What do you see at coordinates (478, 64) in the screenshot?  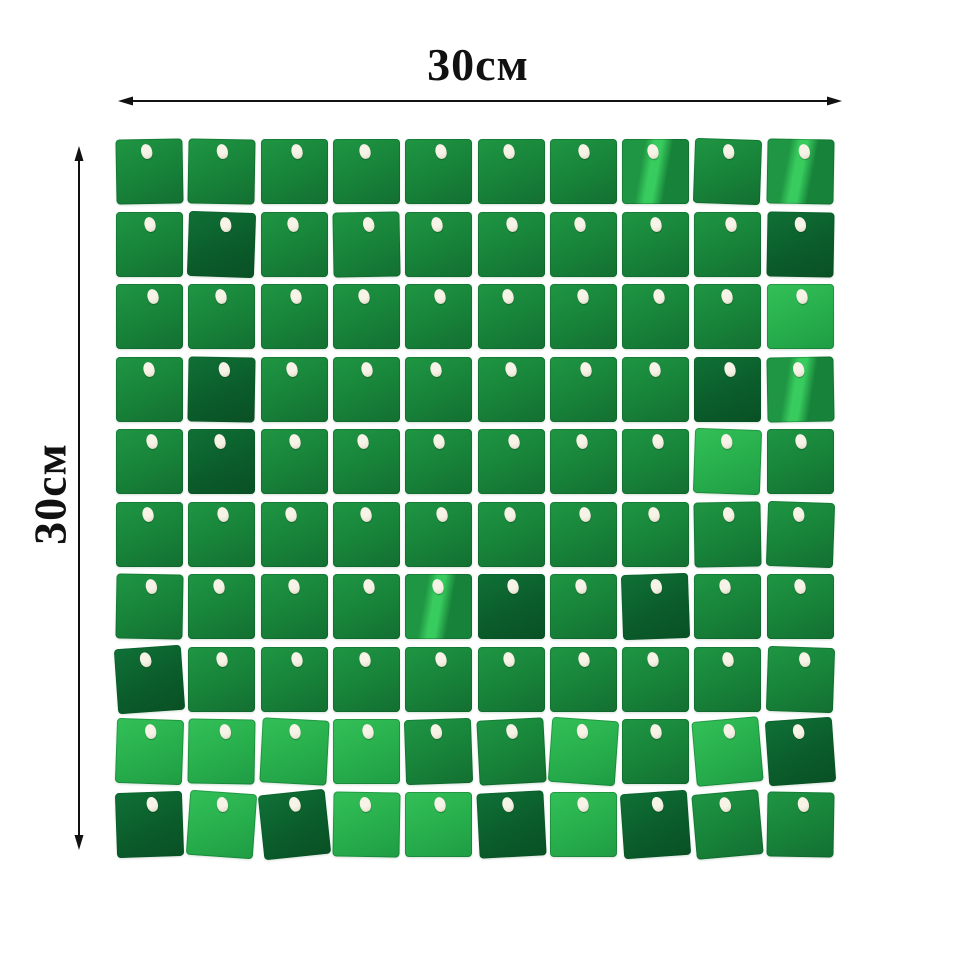 I see `top-dimension-label: 30см` at bounding box center [478, 64].